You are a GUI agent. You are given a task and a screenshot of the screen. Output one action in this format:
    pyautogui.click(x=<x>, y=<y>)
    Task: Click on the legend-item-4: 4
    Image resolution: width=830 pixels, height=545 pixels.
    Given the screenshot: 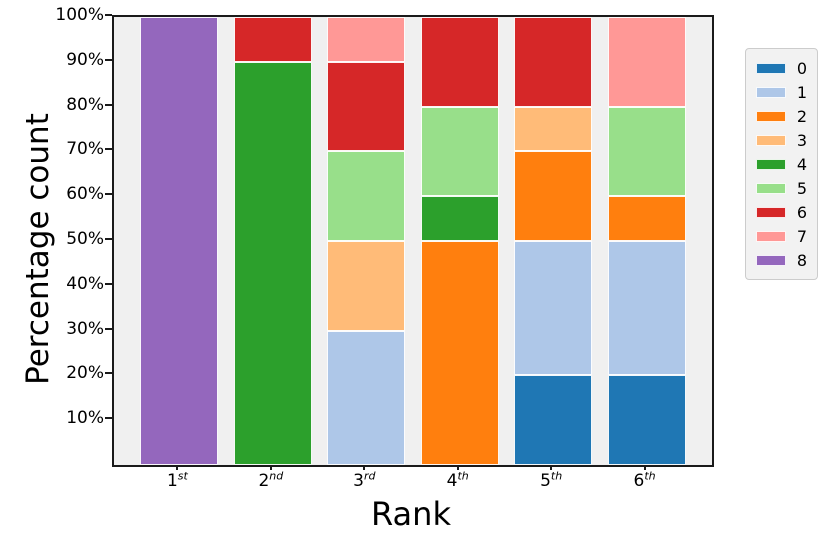 What is the action you would take?
    pyautogui.click(x=781, y=164)
    